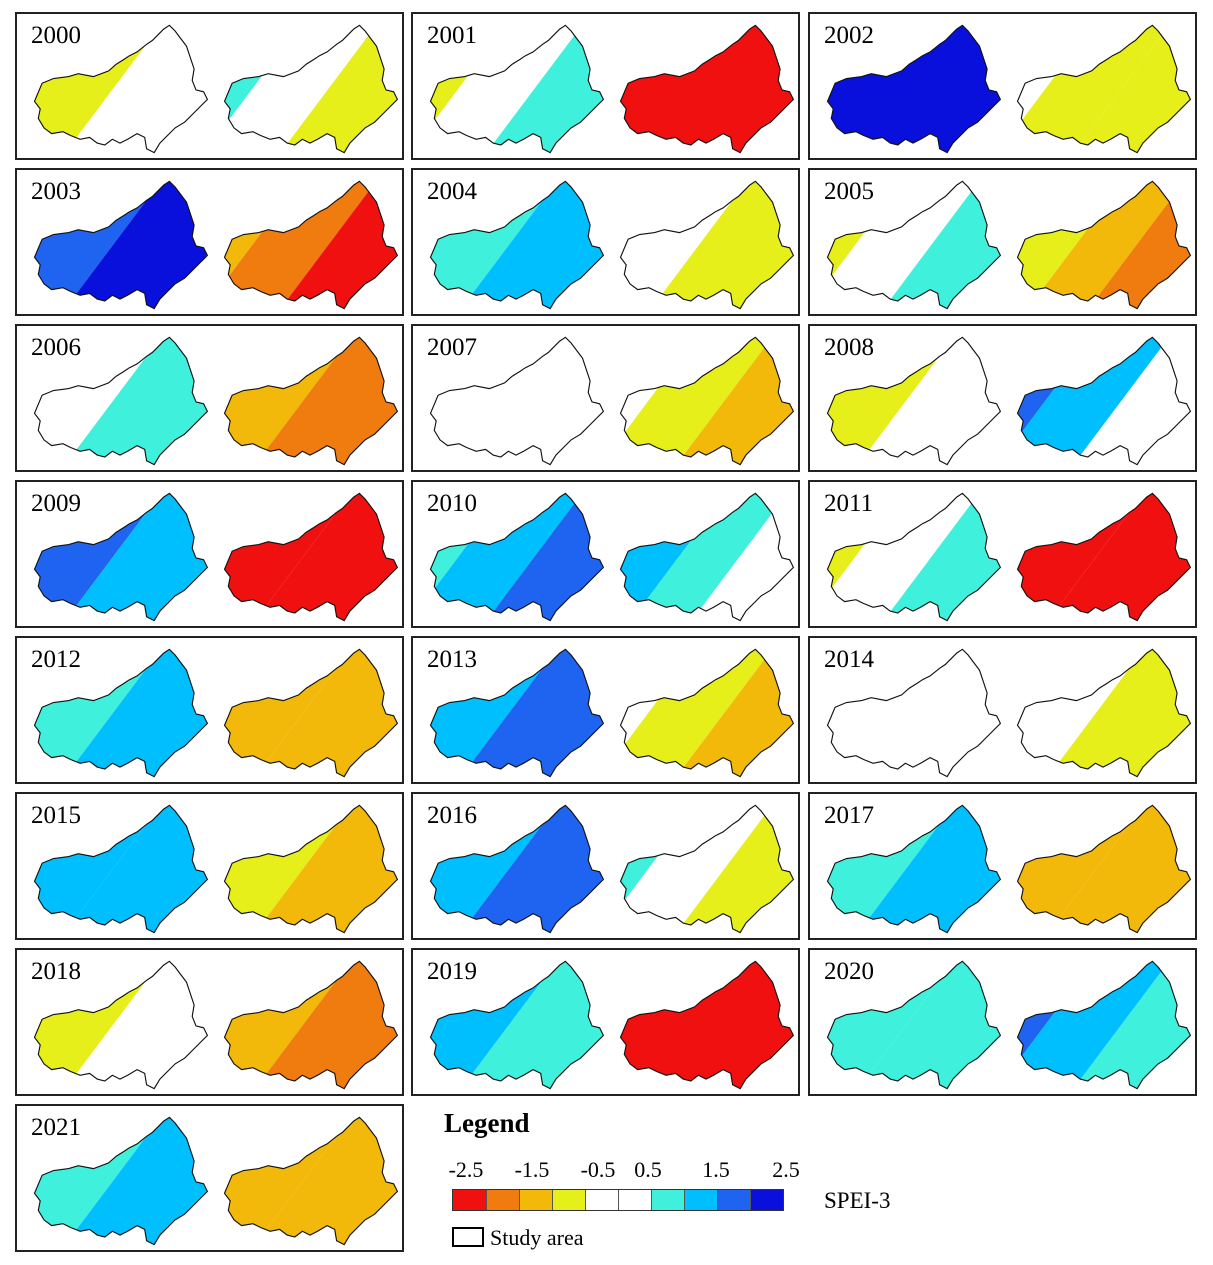 The width and height of the screenshot is (1213, 1265). Describe the element at coordinates (849, 971) in the screenshot. I see `year-label: 2020` at that location.